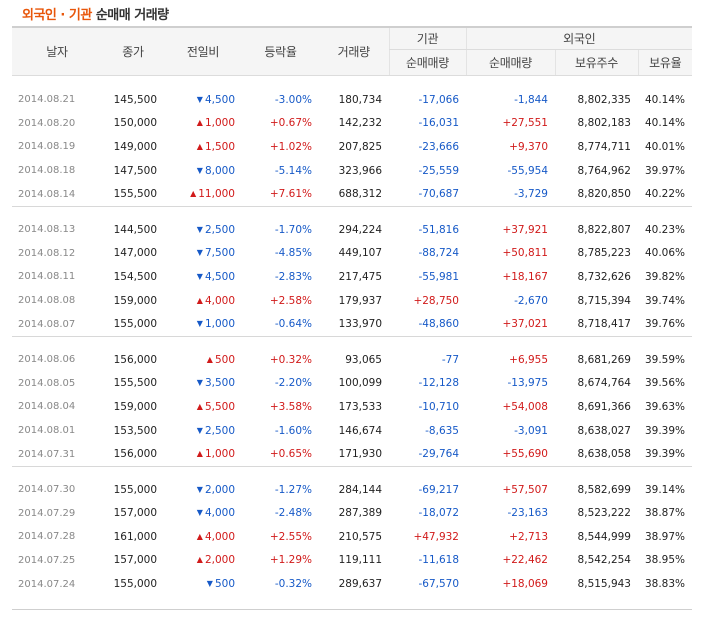 The width and height of the screenshot is (709, 621). I want to click on cell-inst-net: -12,128, so click(438, 383).